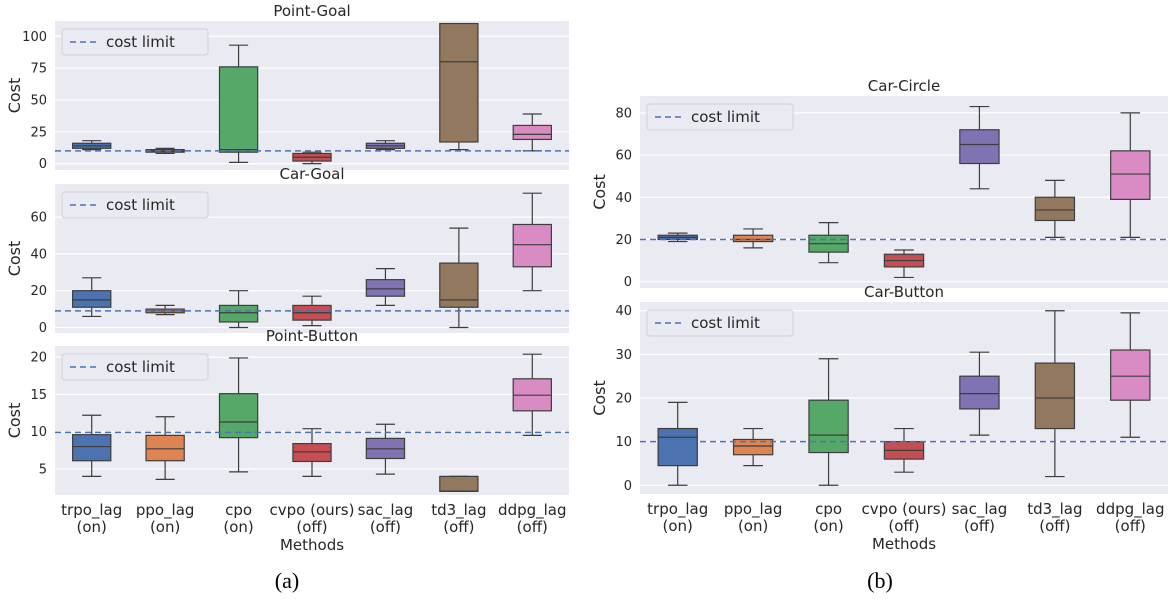 The image size is (1172, 599). What do you see at coordinates (38, 69) in the screenshot?
I see `y-tick-label: 75` at bounding box center [38, 69].